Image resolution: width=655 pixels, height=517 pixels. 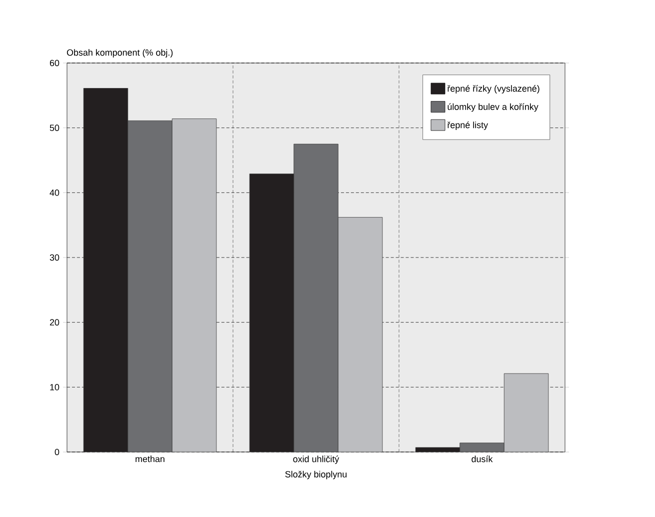 I want to click on x-axis-title: Složky bioplynu, so click(x=316, y=475).